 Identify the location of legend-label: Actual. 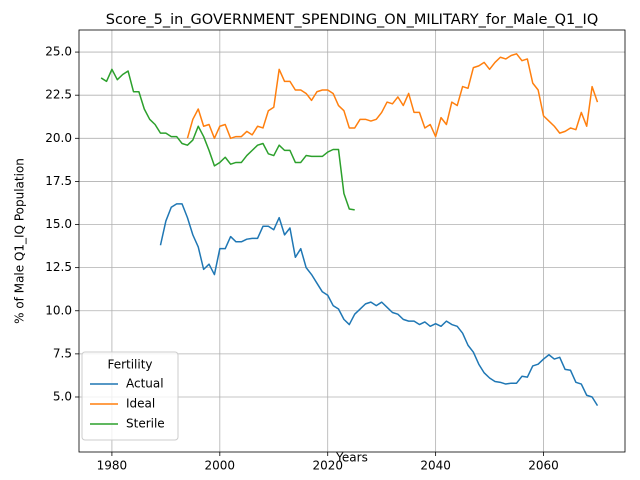
(145, 384).